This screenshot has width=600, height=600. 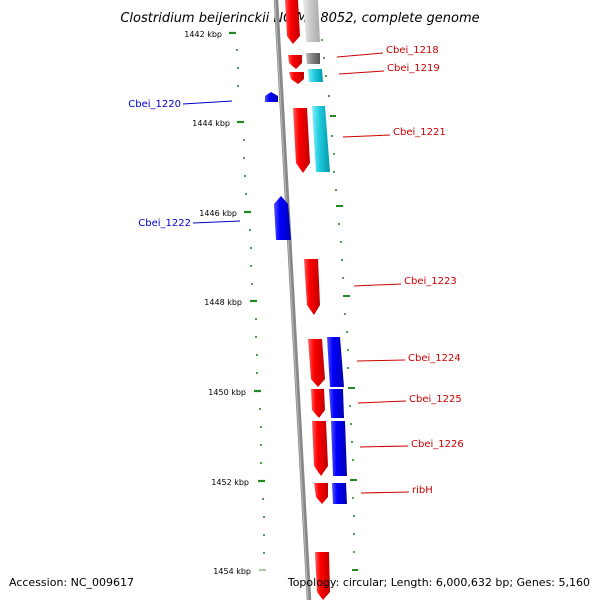 I want to click on gene-label-cbei-1226: Cbei_1226, so click(x=437, y=444).